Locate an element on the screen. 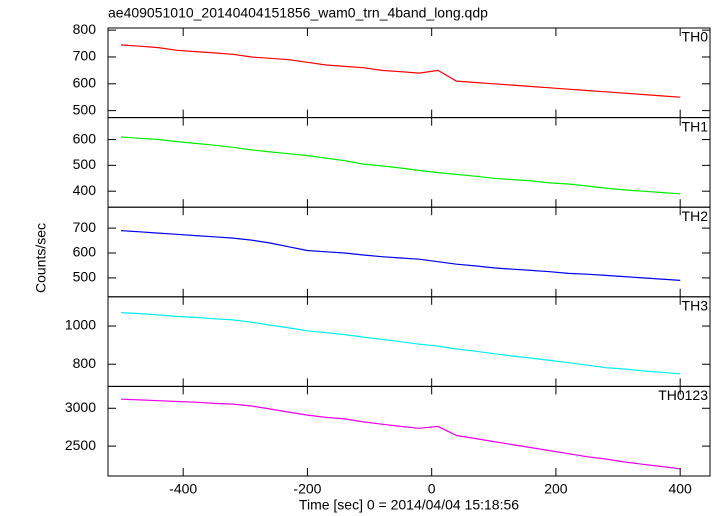  x-tick-label: -200 is located at coordinates (307, 489).